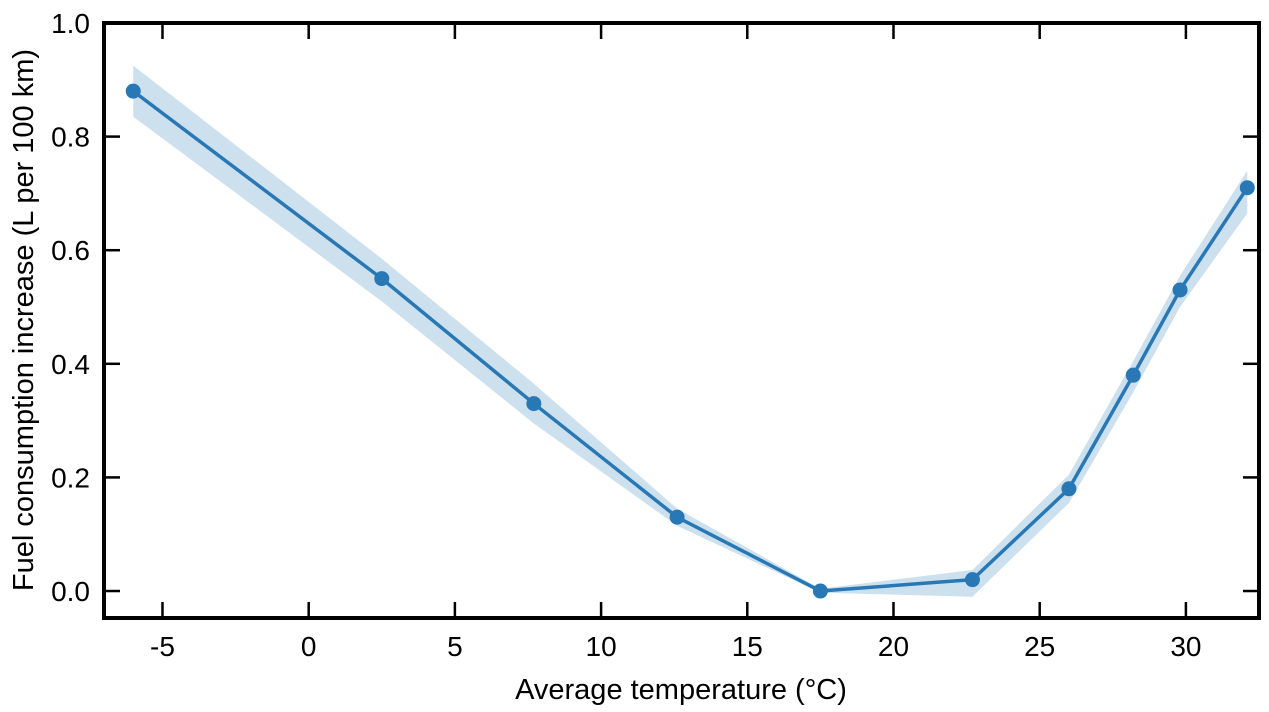 The height and width of the screenshot is (712, 1269). Describe the element at coordinates (681, 690) in the screenshot. I see `x-axis-label: Average temperature (°C)` at that location.